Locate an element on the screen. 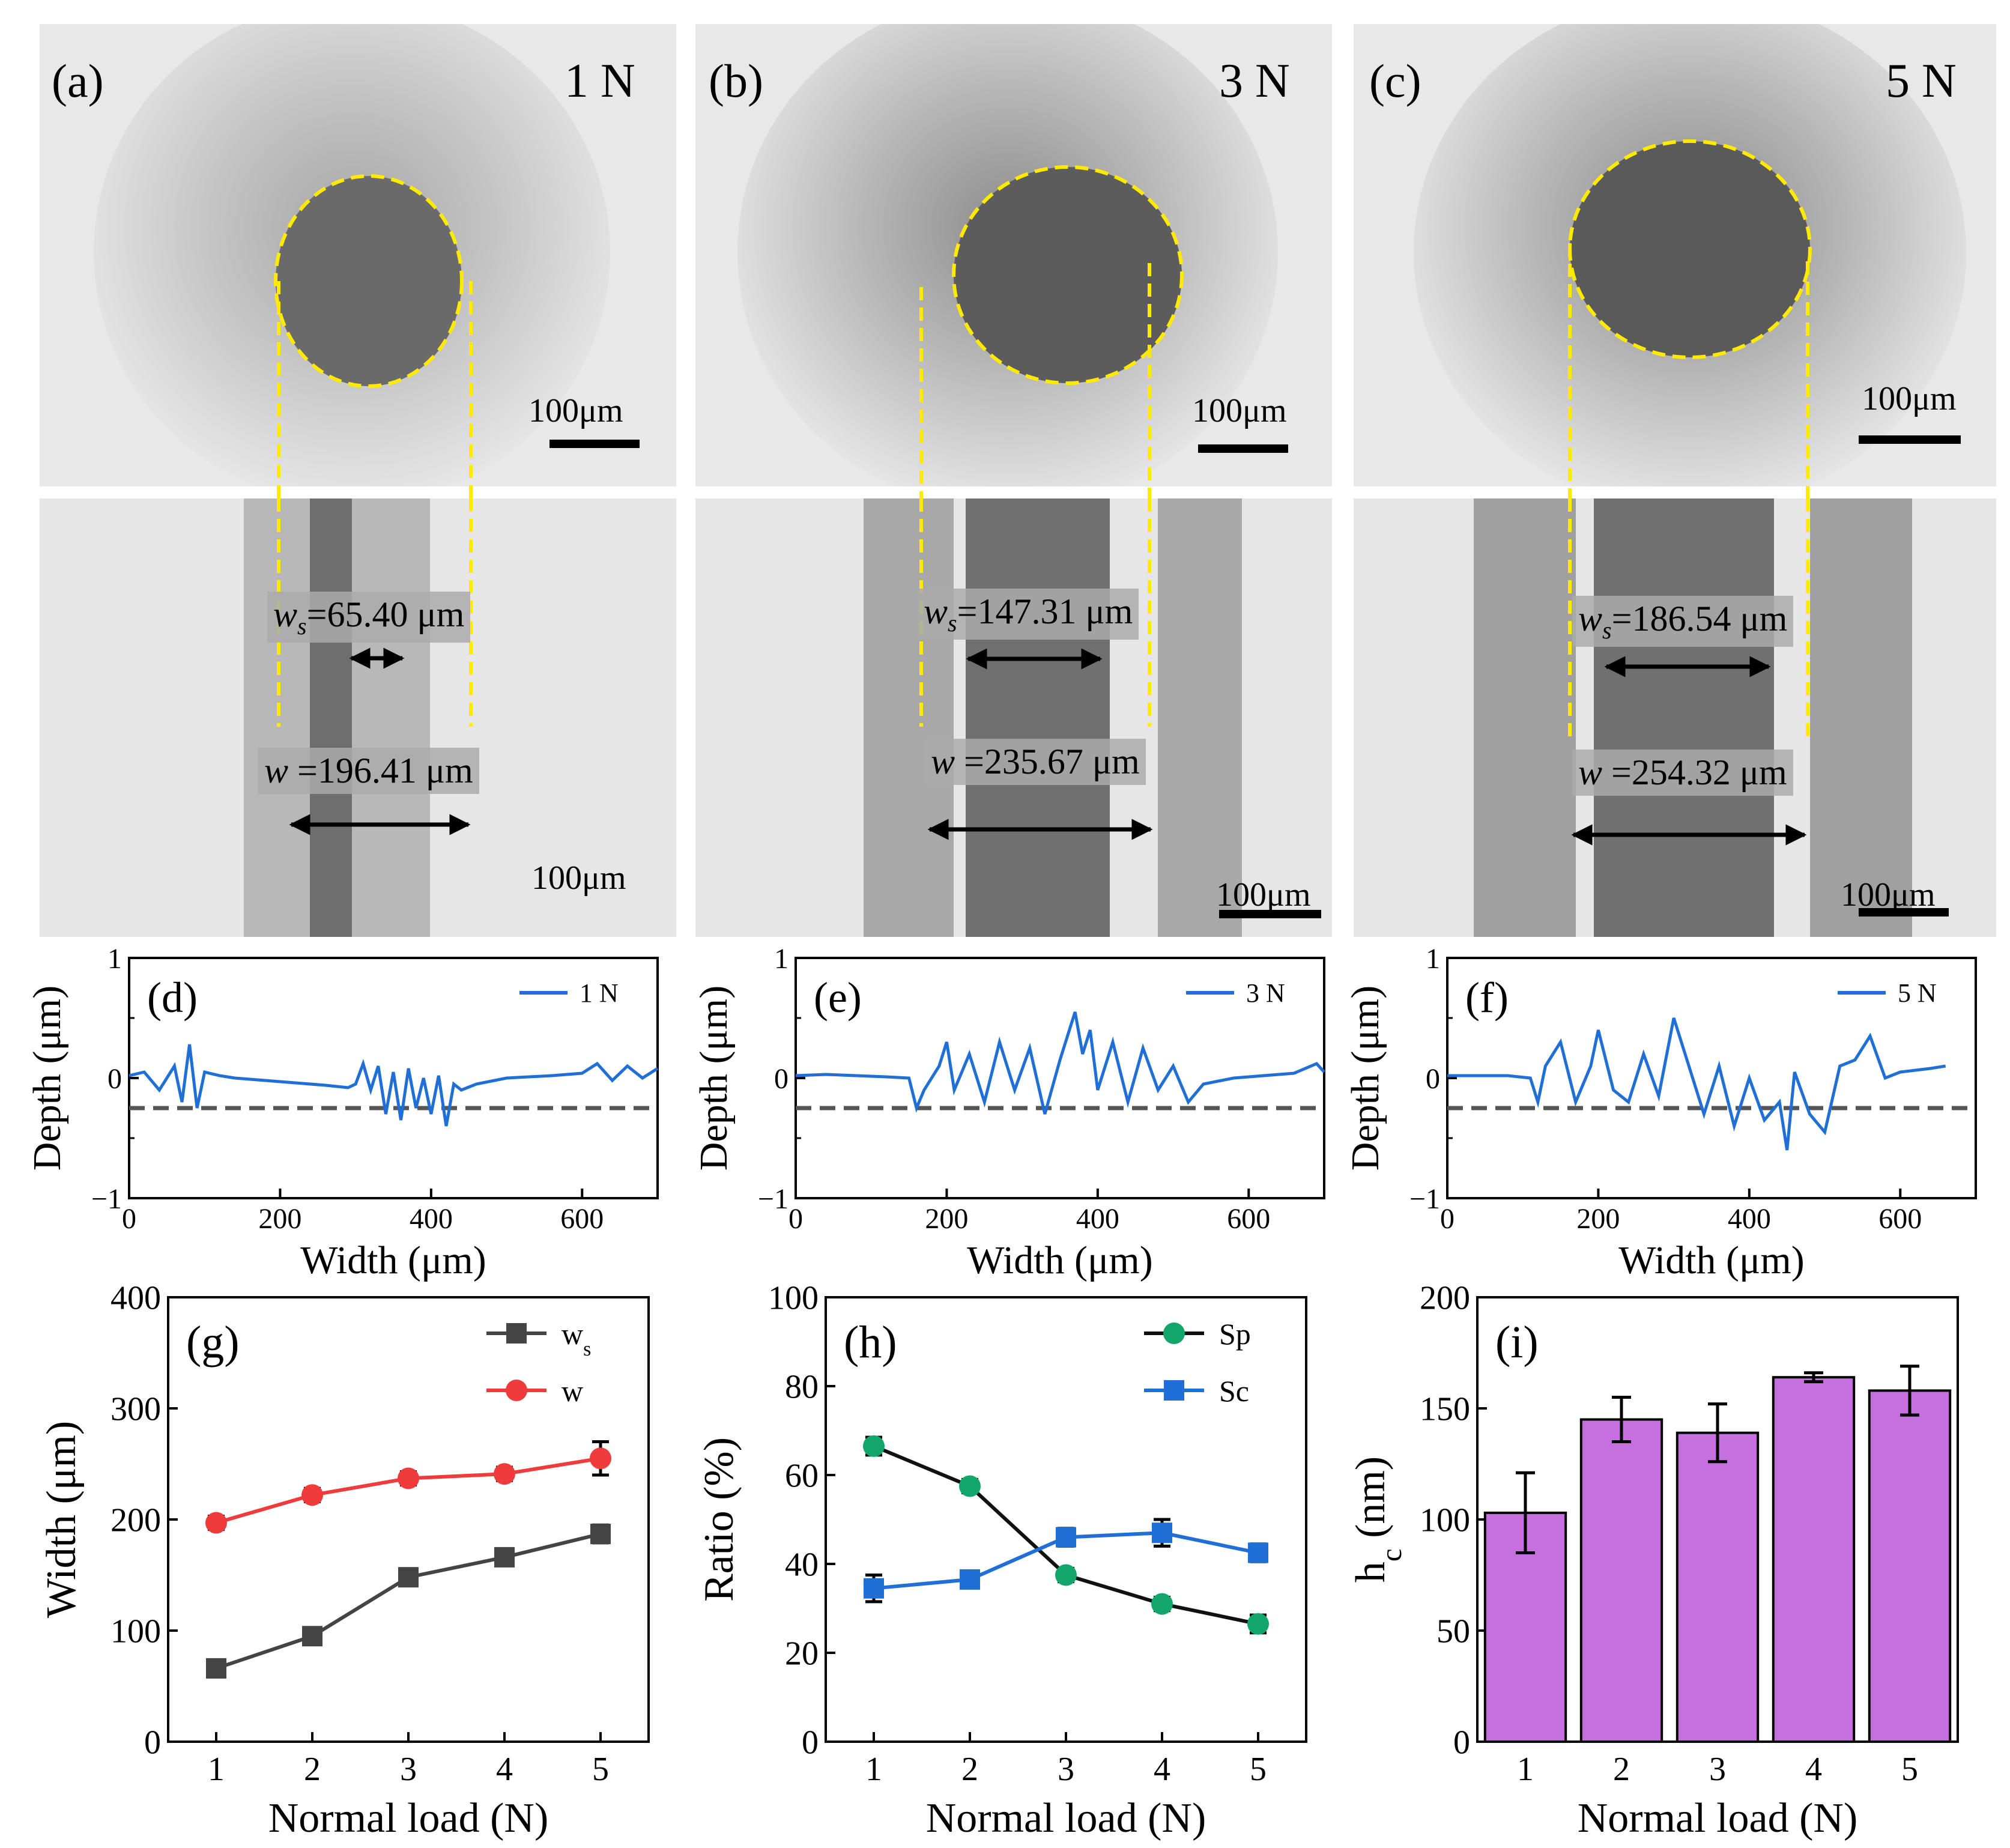  legend-label: 5 N is located at coordinates (1917, 993).